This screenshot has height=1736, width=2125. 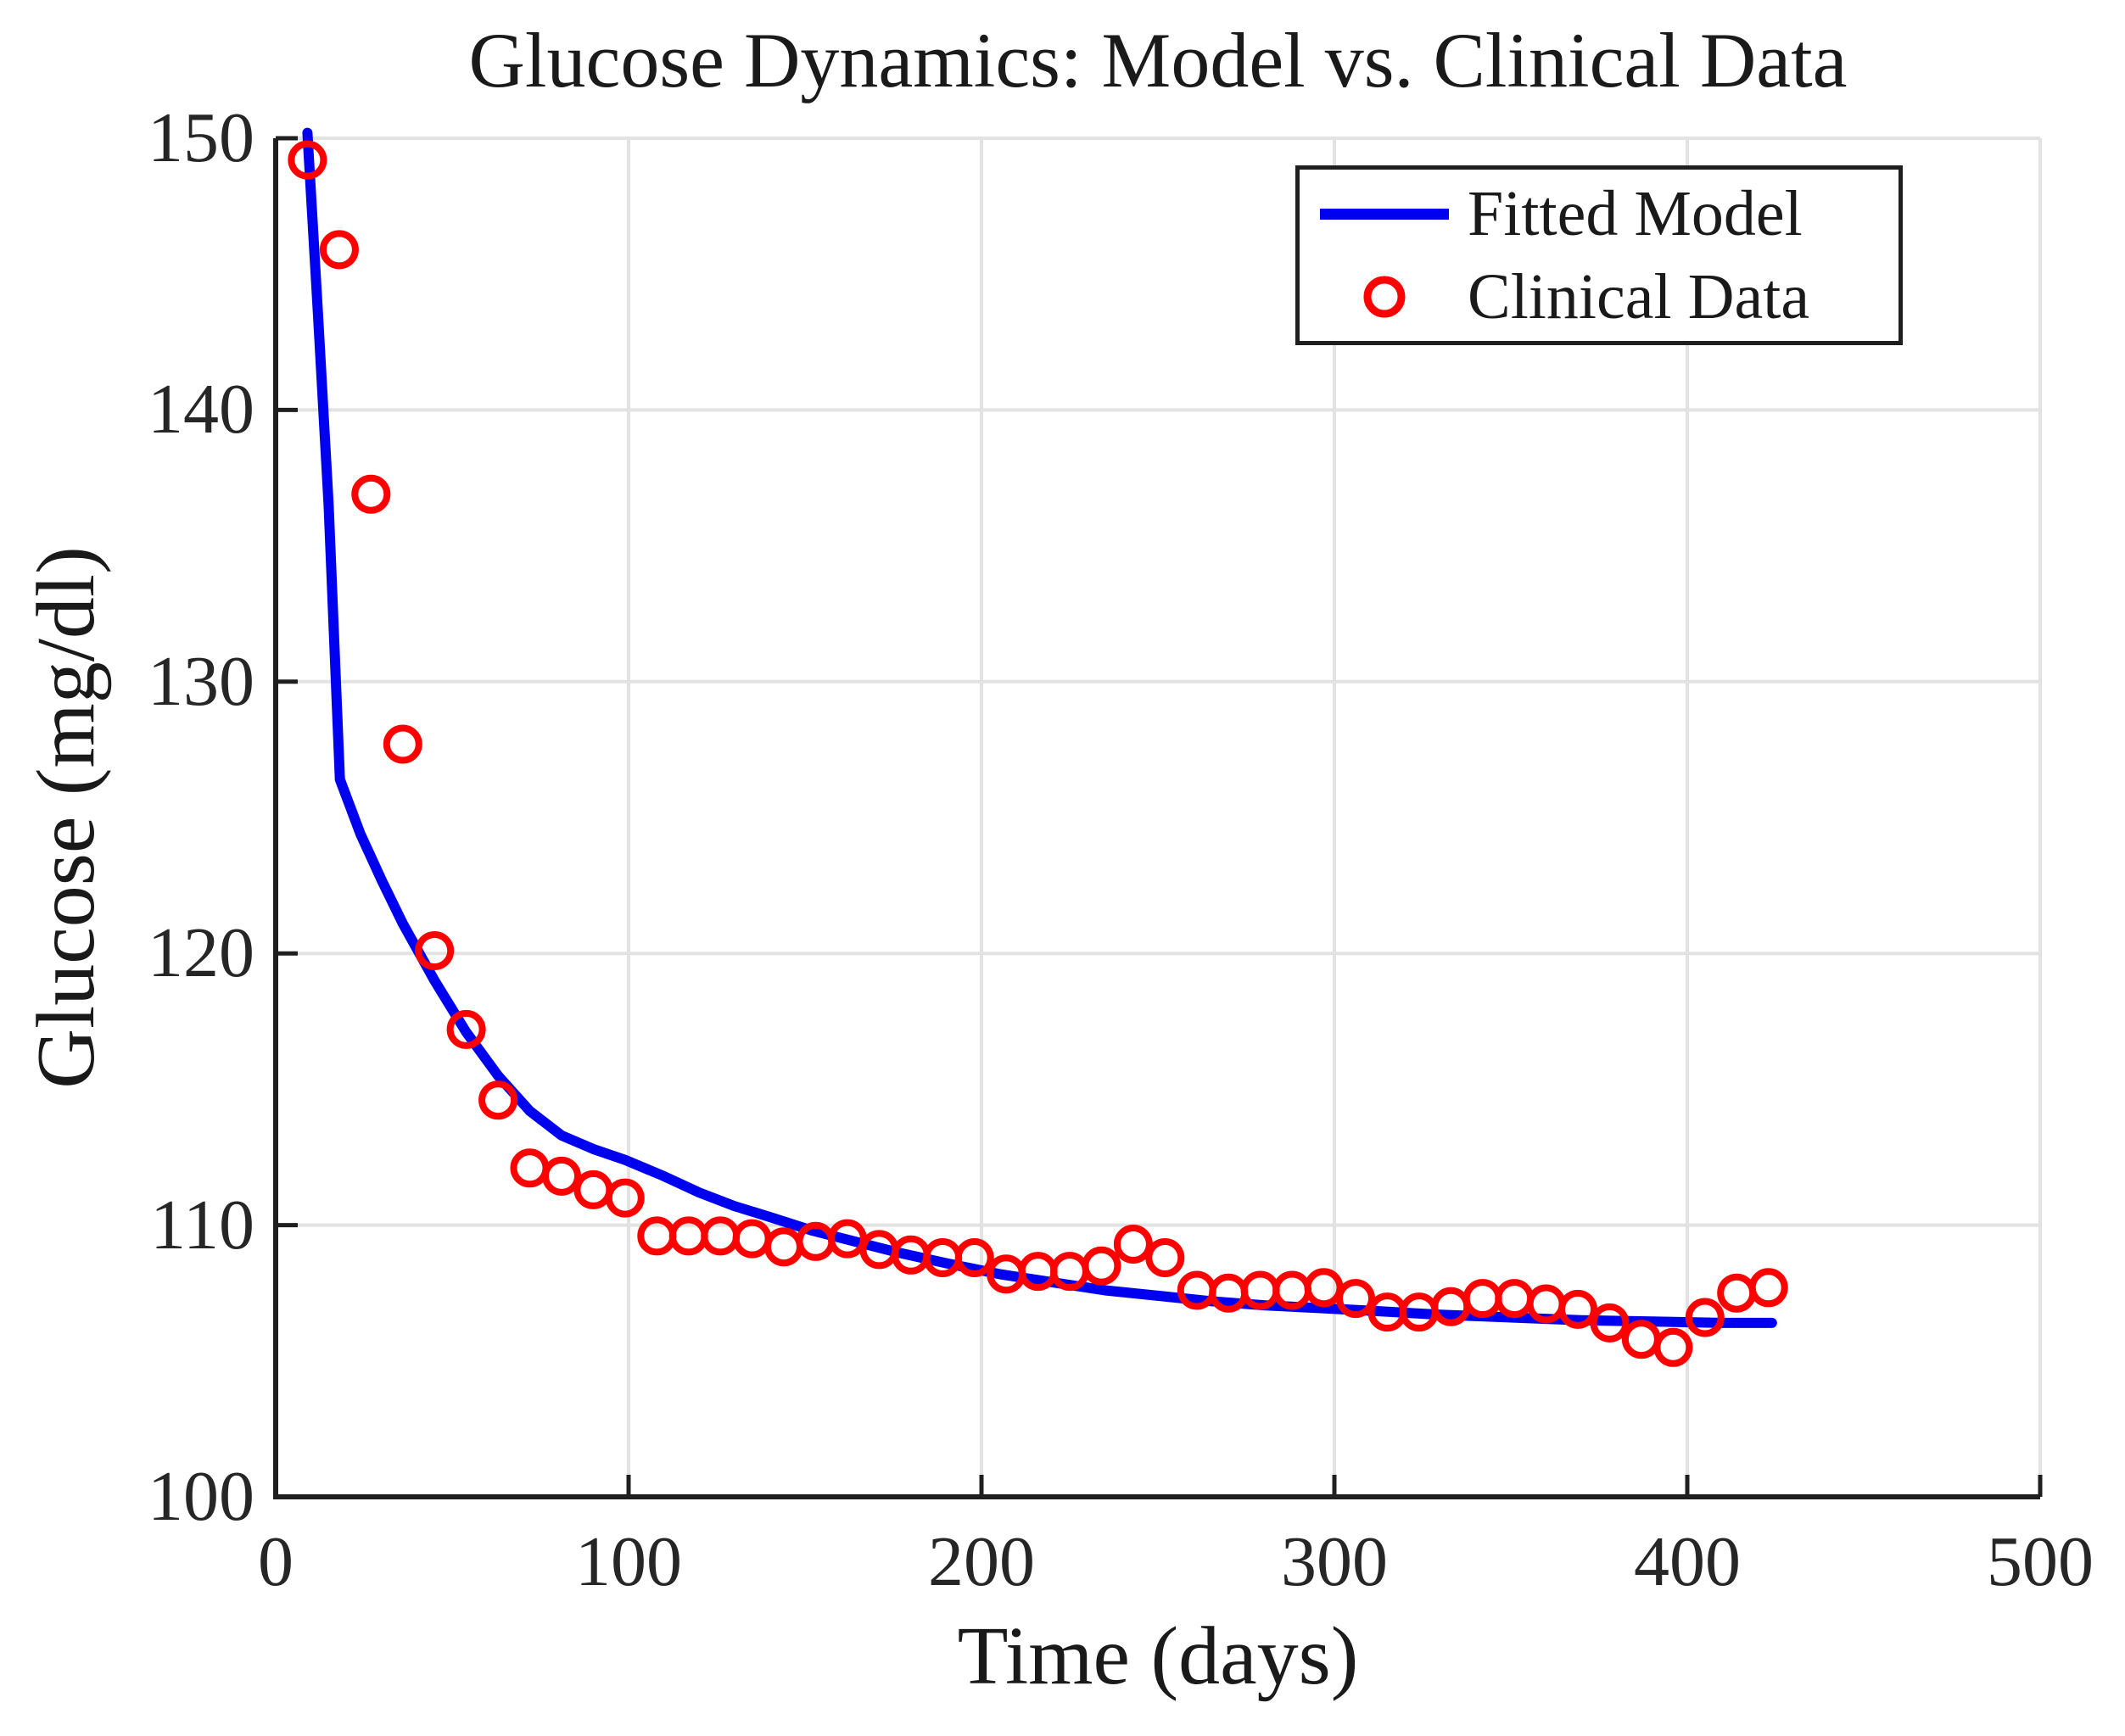 I want to click on y-tick-label: 130, so click(x=201, y=681).